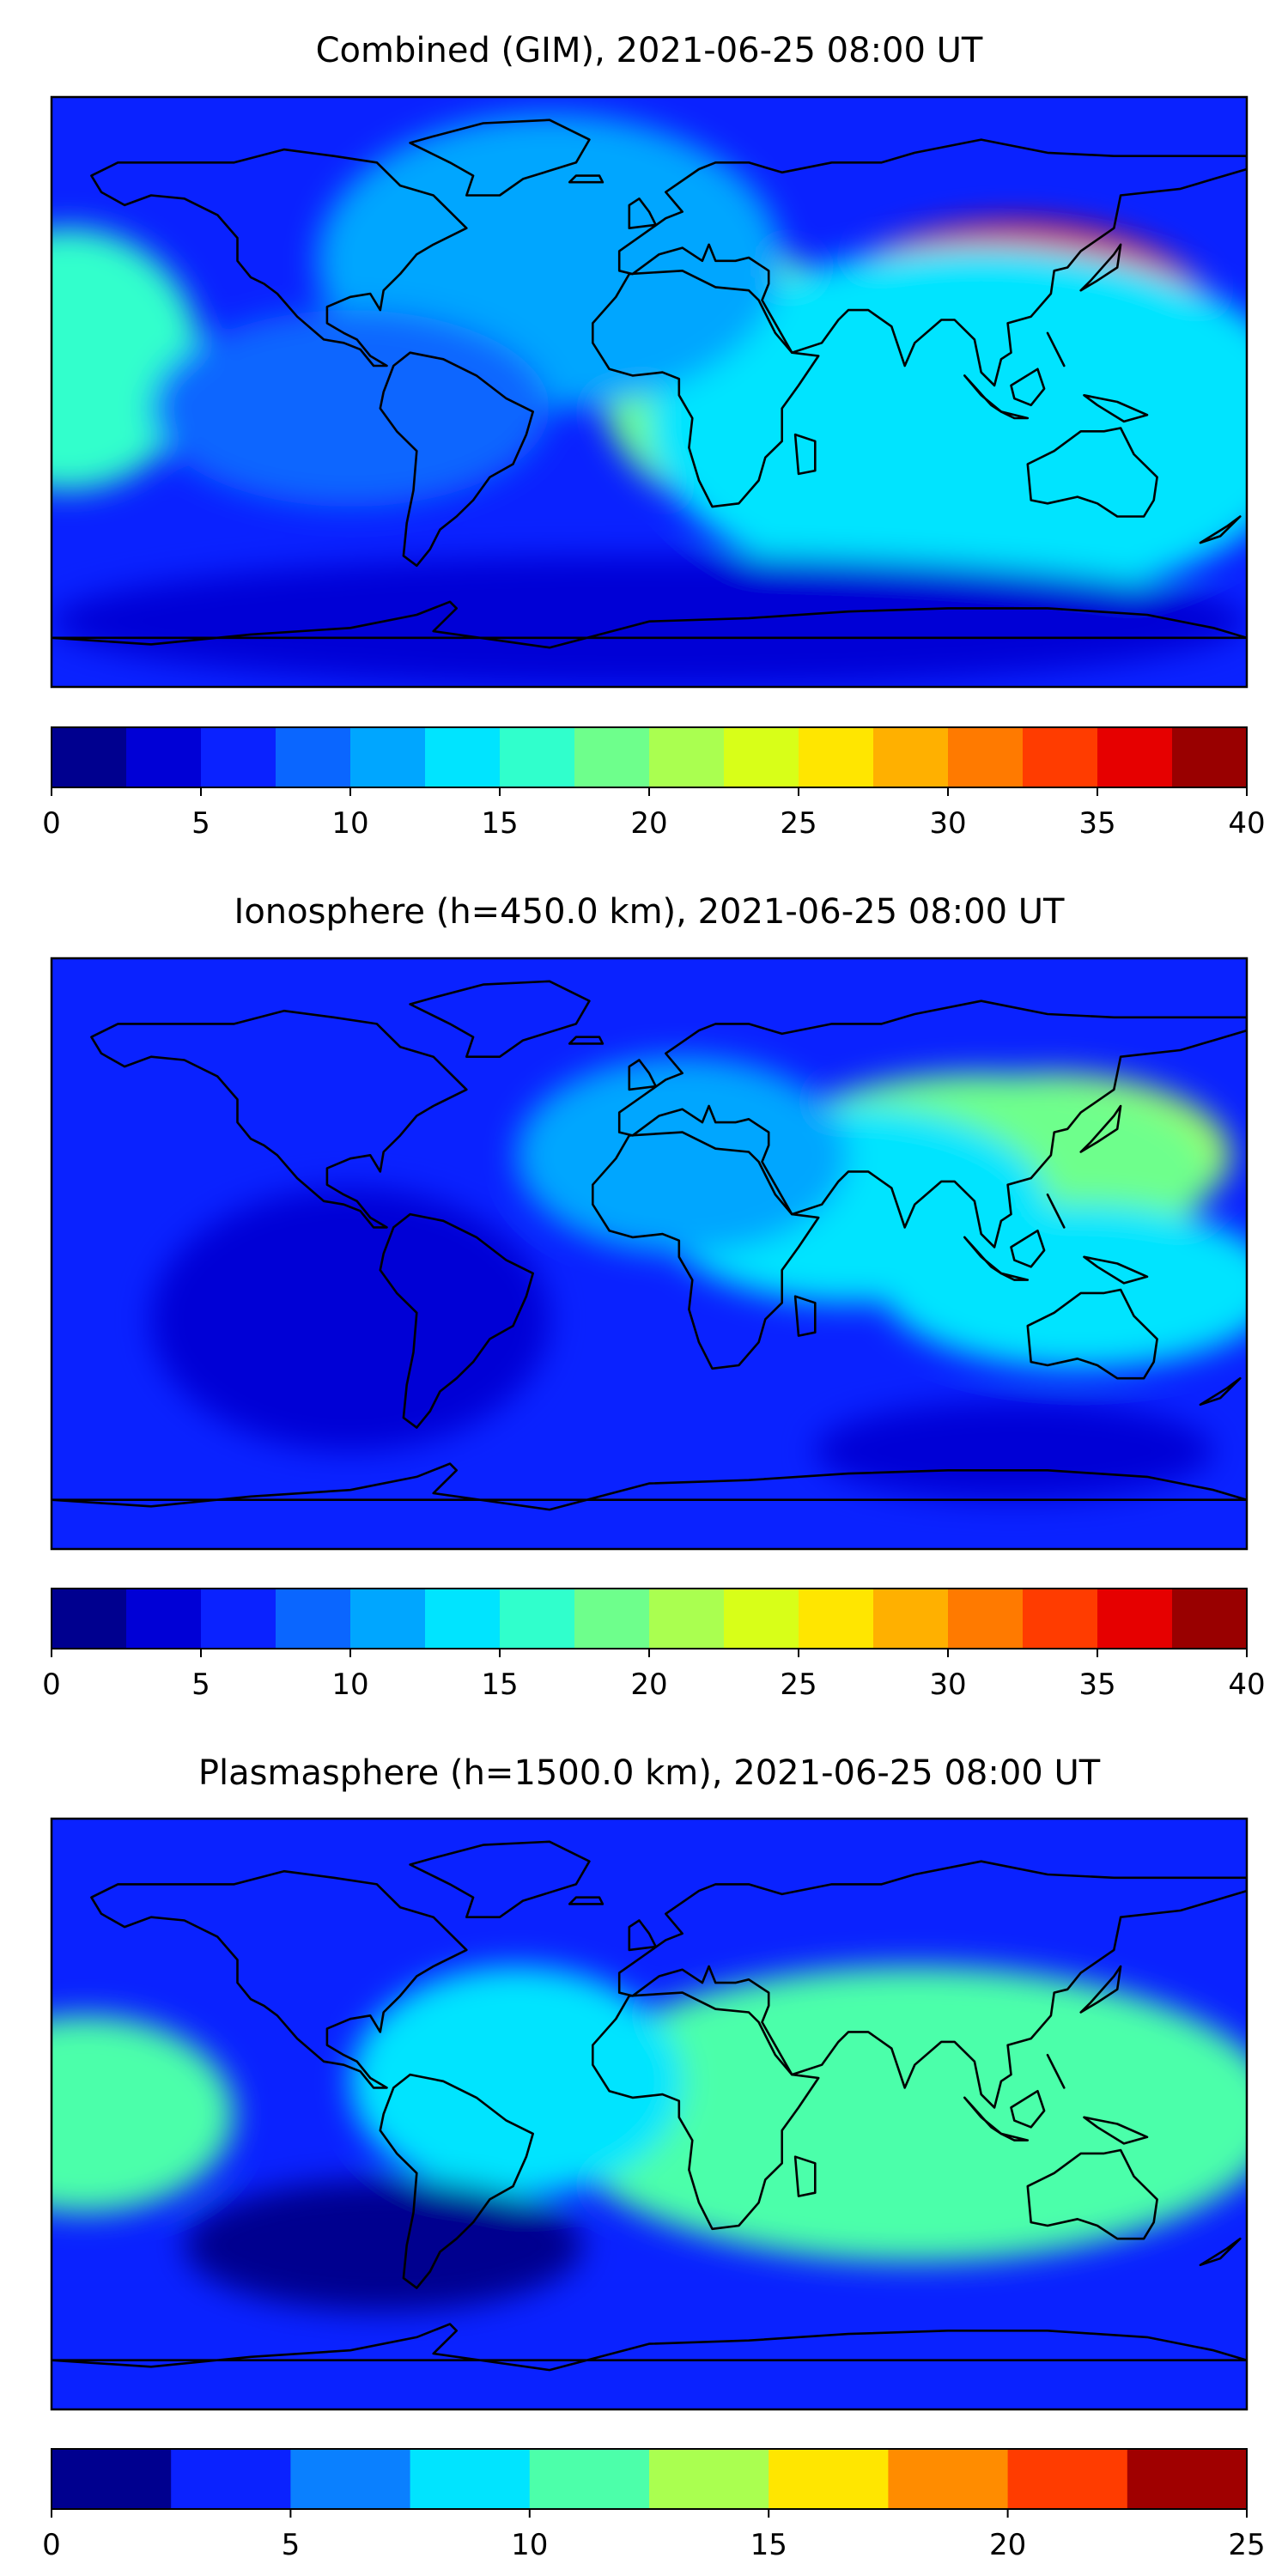  Describe the element at coordinates (654, 2505) in the screenshot. I see `colorbar: 0 5 10 15 20 25` at that location.